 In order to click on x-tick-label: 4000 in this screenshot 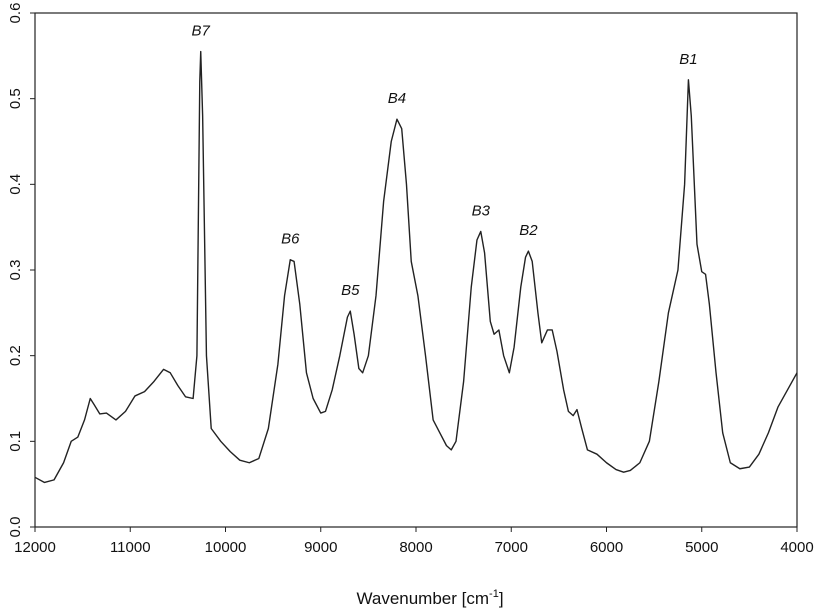, I will do `click(796, 547)`.